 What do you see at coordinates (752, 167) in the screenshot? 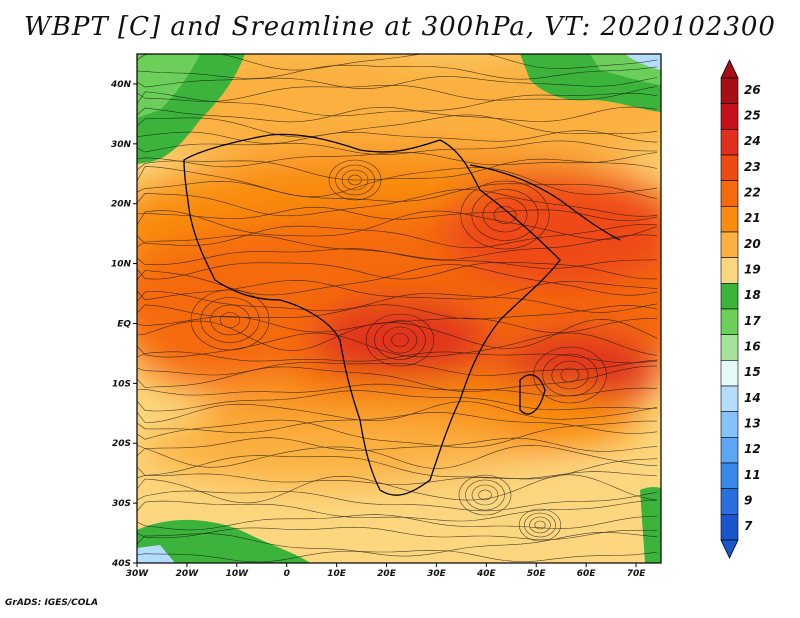
I see `colorbar-label: 23` at bounding box center [752, 167].